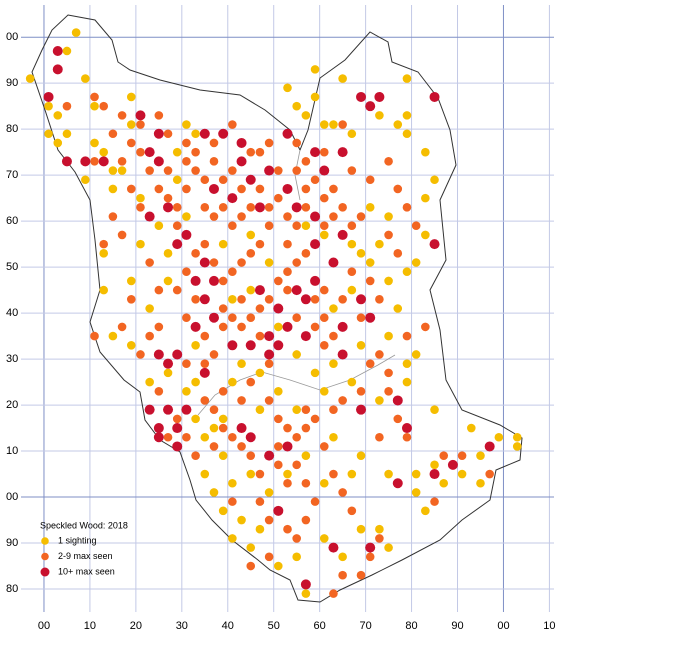 The height and width of the screenshot is (647, 696). What do you see at coordinates (12, 313) in the screenshot?
I see `y-tick-label: 40` at bounding box center [12, 313].